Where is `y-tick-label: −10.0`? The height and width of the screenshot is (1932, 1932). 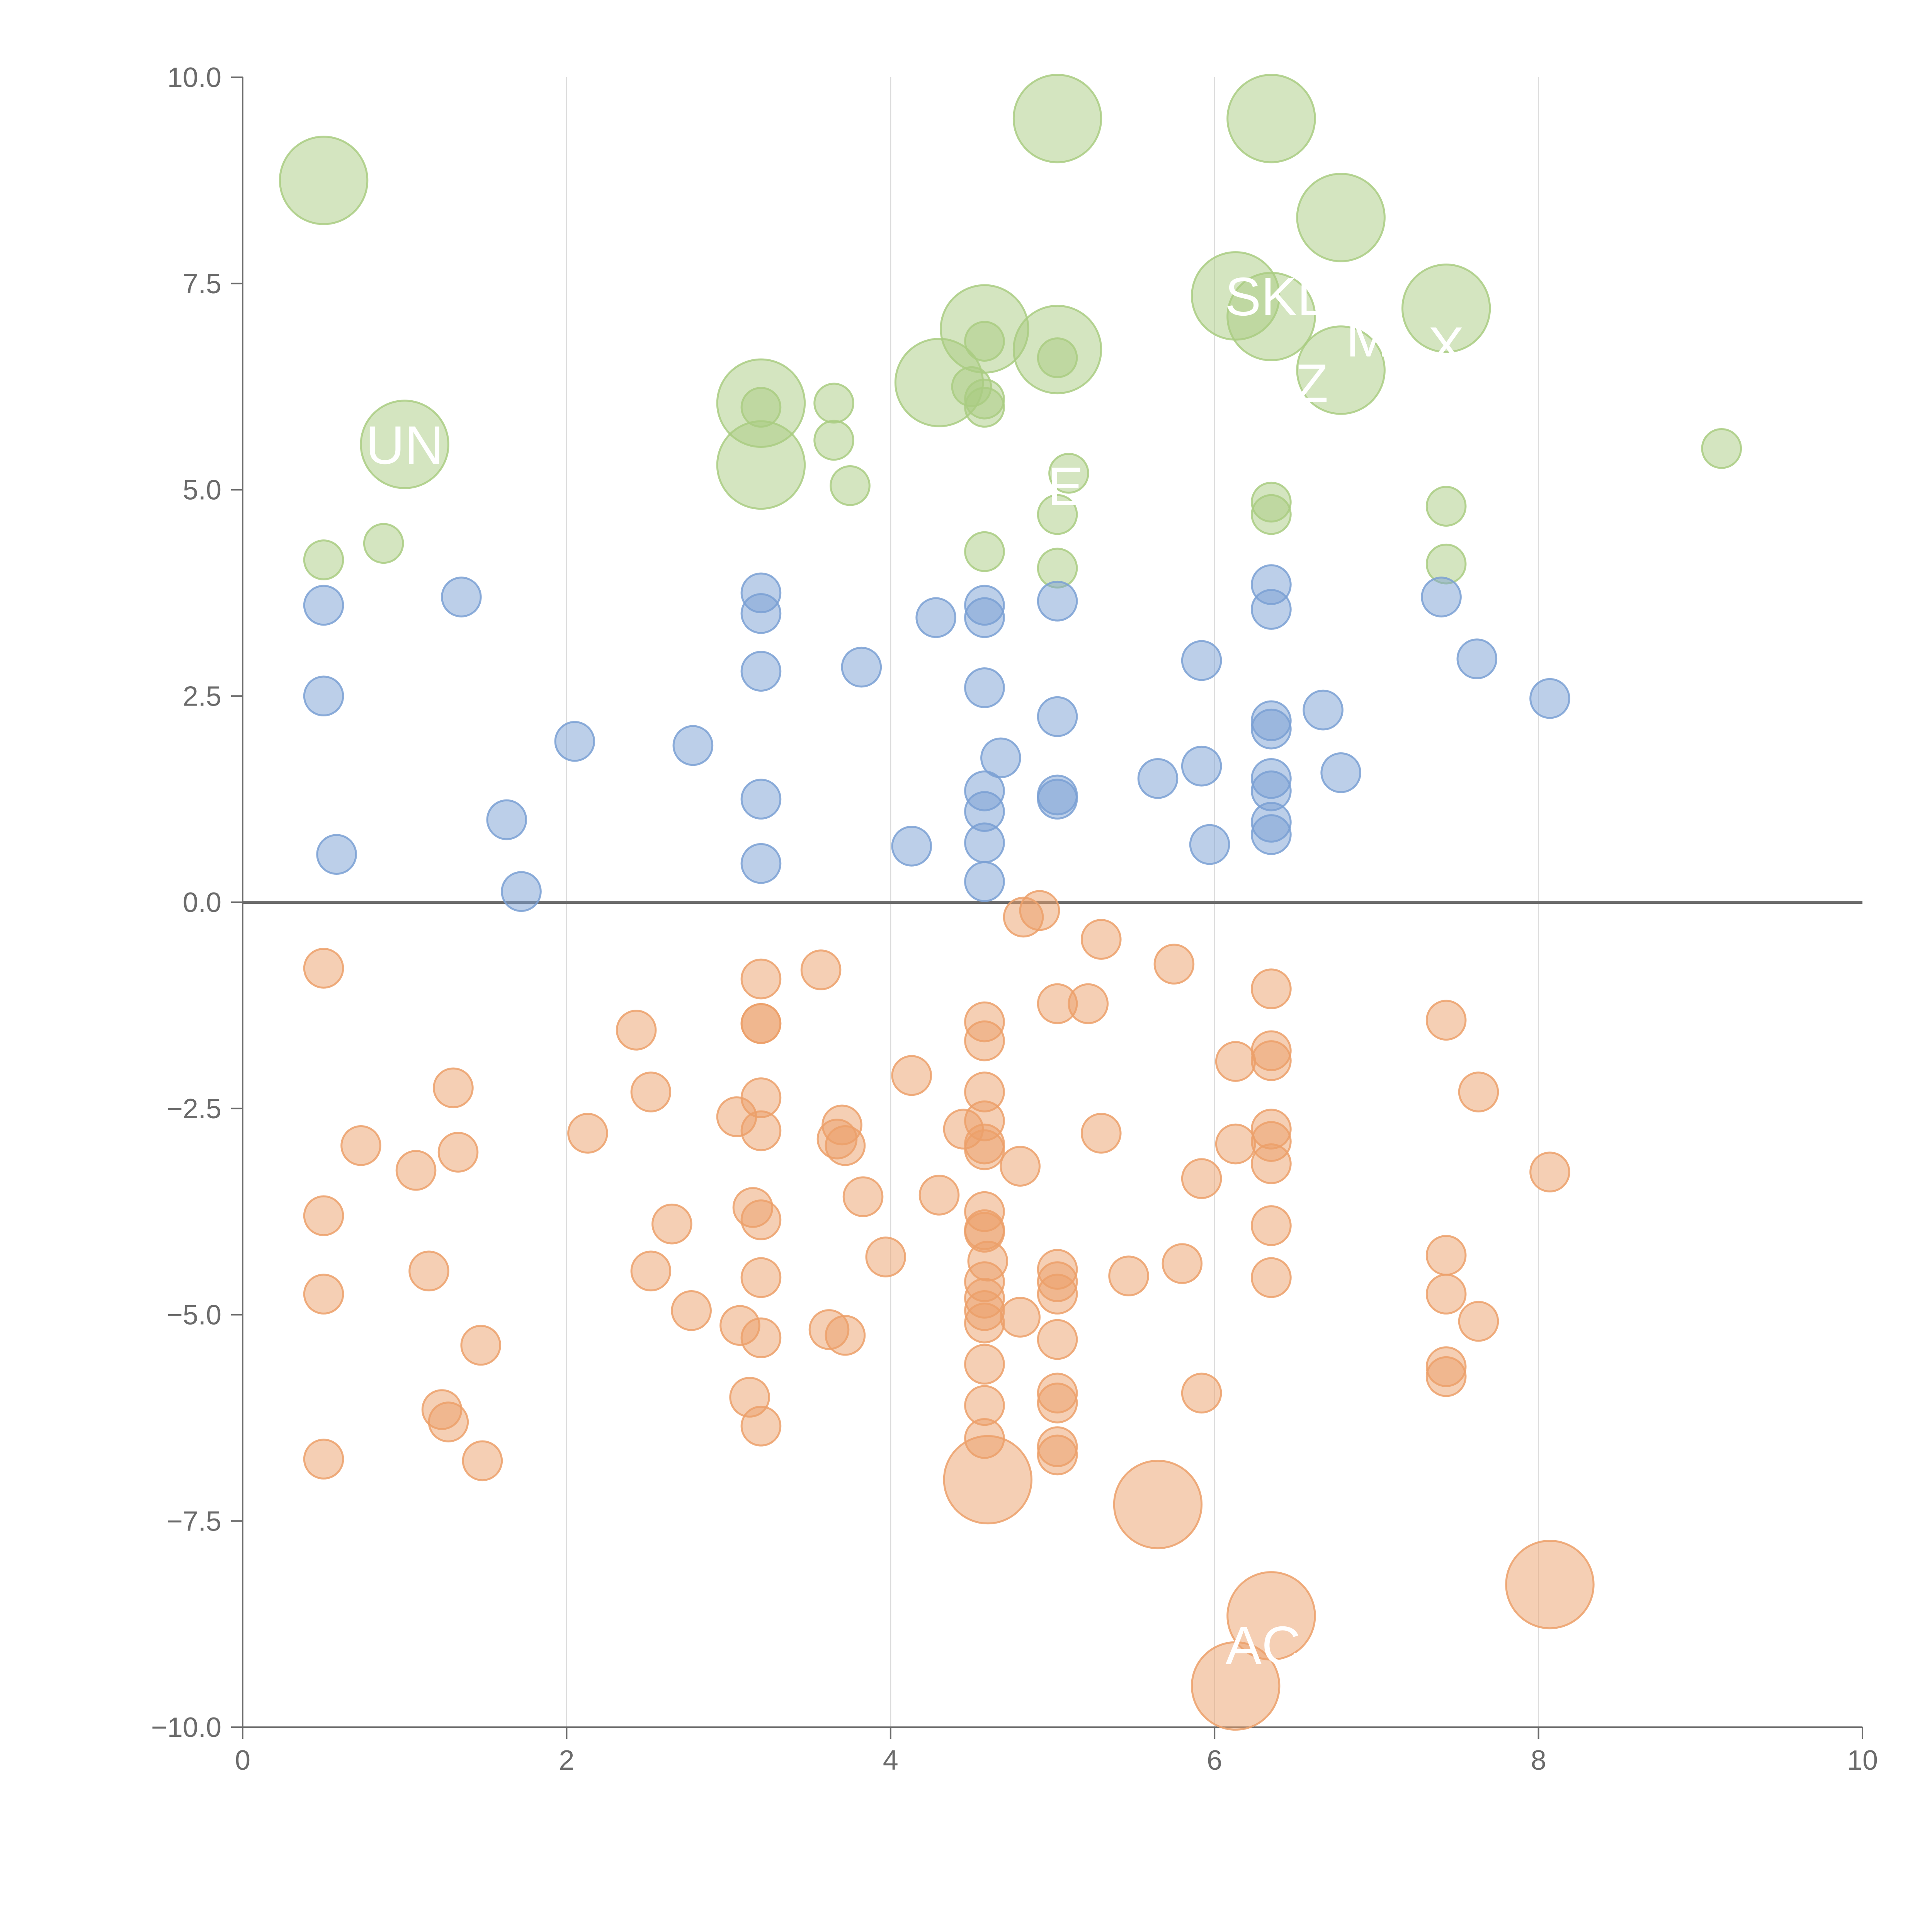
y-tick-label: −10.0 is located at coordinates (186, 1728).